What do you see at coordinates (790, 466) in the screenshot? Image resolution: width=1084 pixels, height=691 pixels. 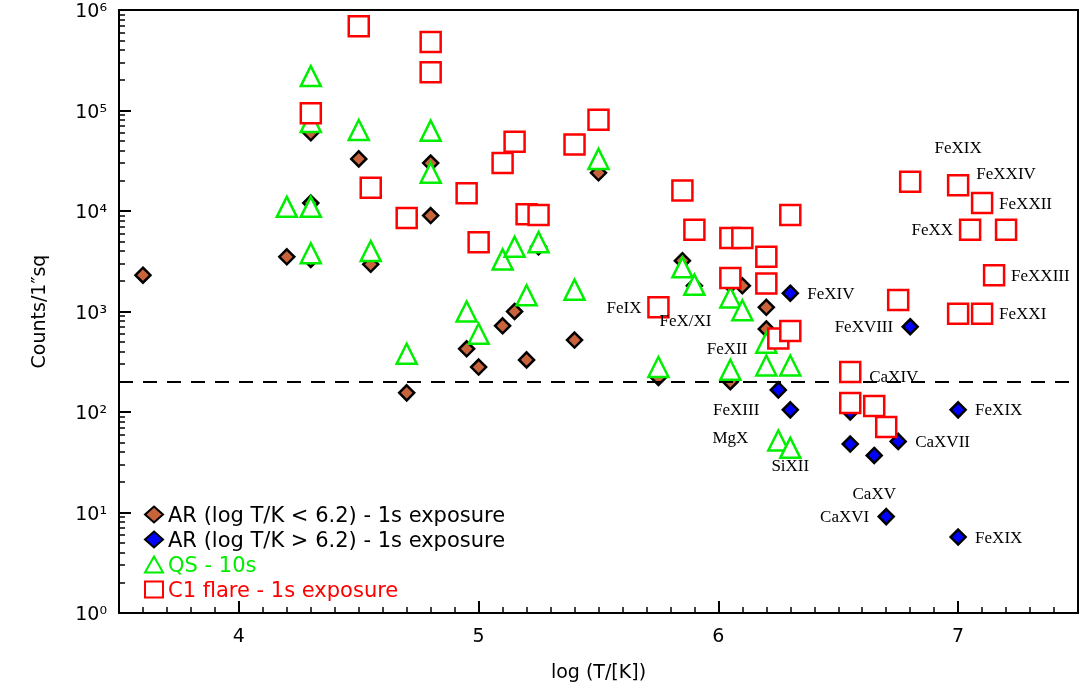 I see `annotation: SiXII` at bounding box center [790, 466].